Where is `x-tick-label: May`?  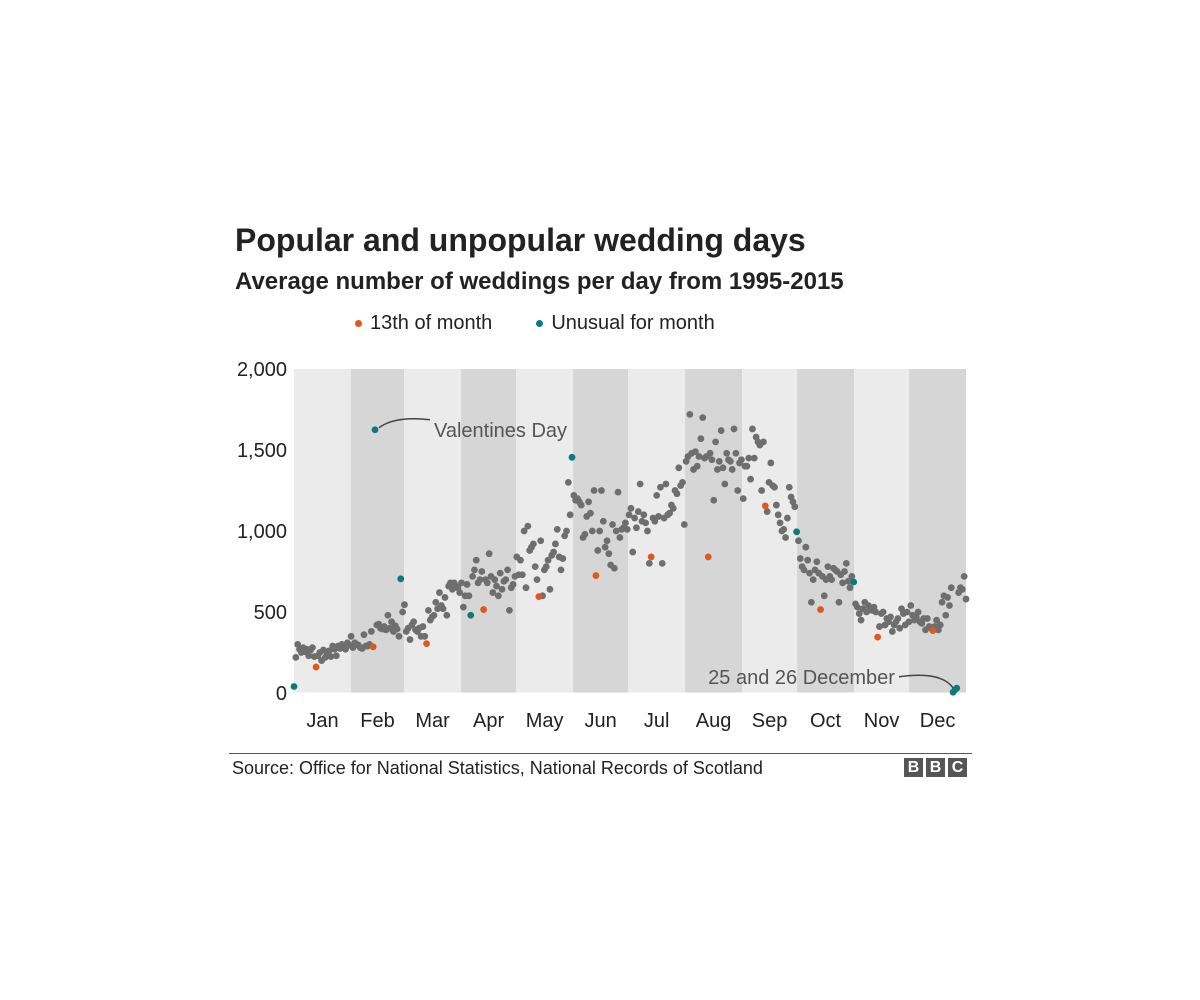 x-tick-label: May is located at coordinates (545, 721).